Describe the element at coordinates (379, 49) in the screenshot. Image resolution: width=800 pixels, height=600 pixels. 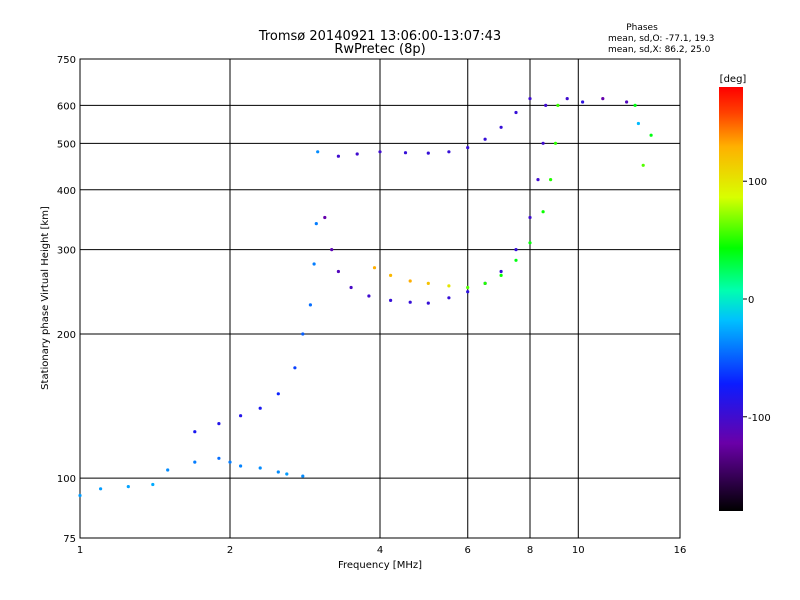
I see `chart-subtitle: RwPretec (8p)` at that location.